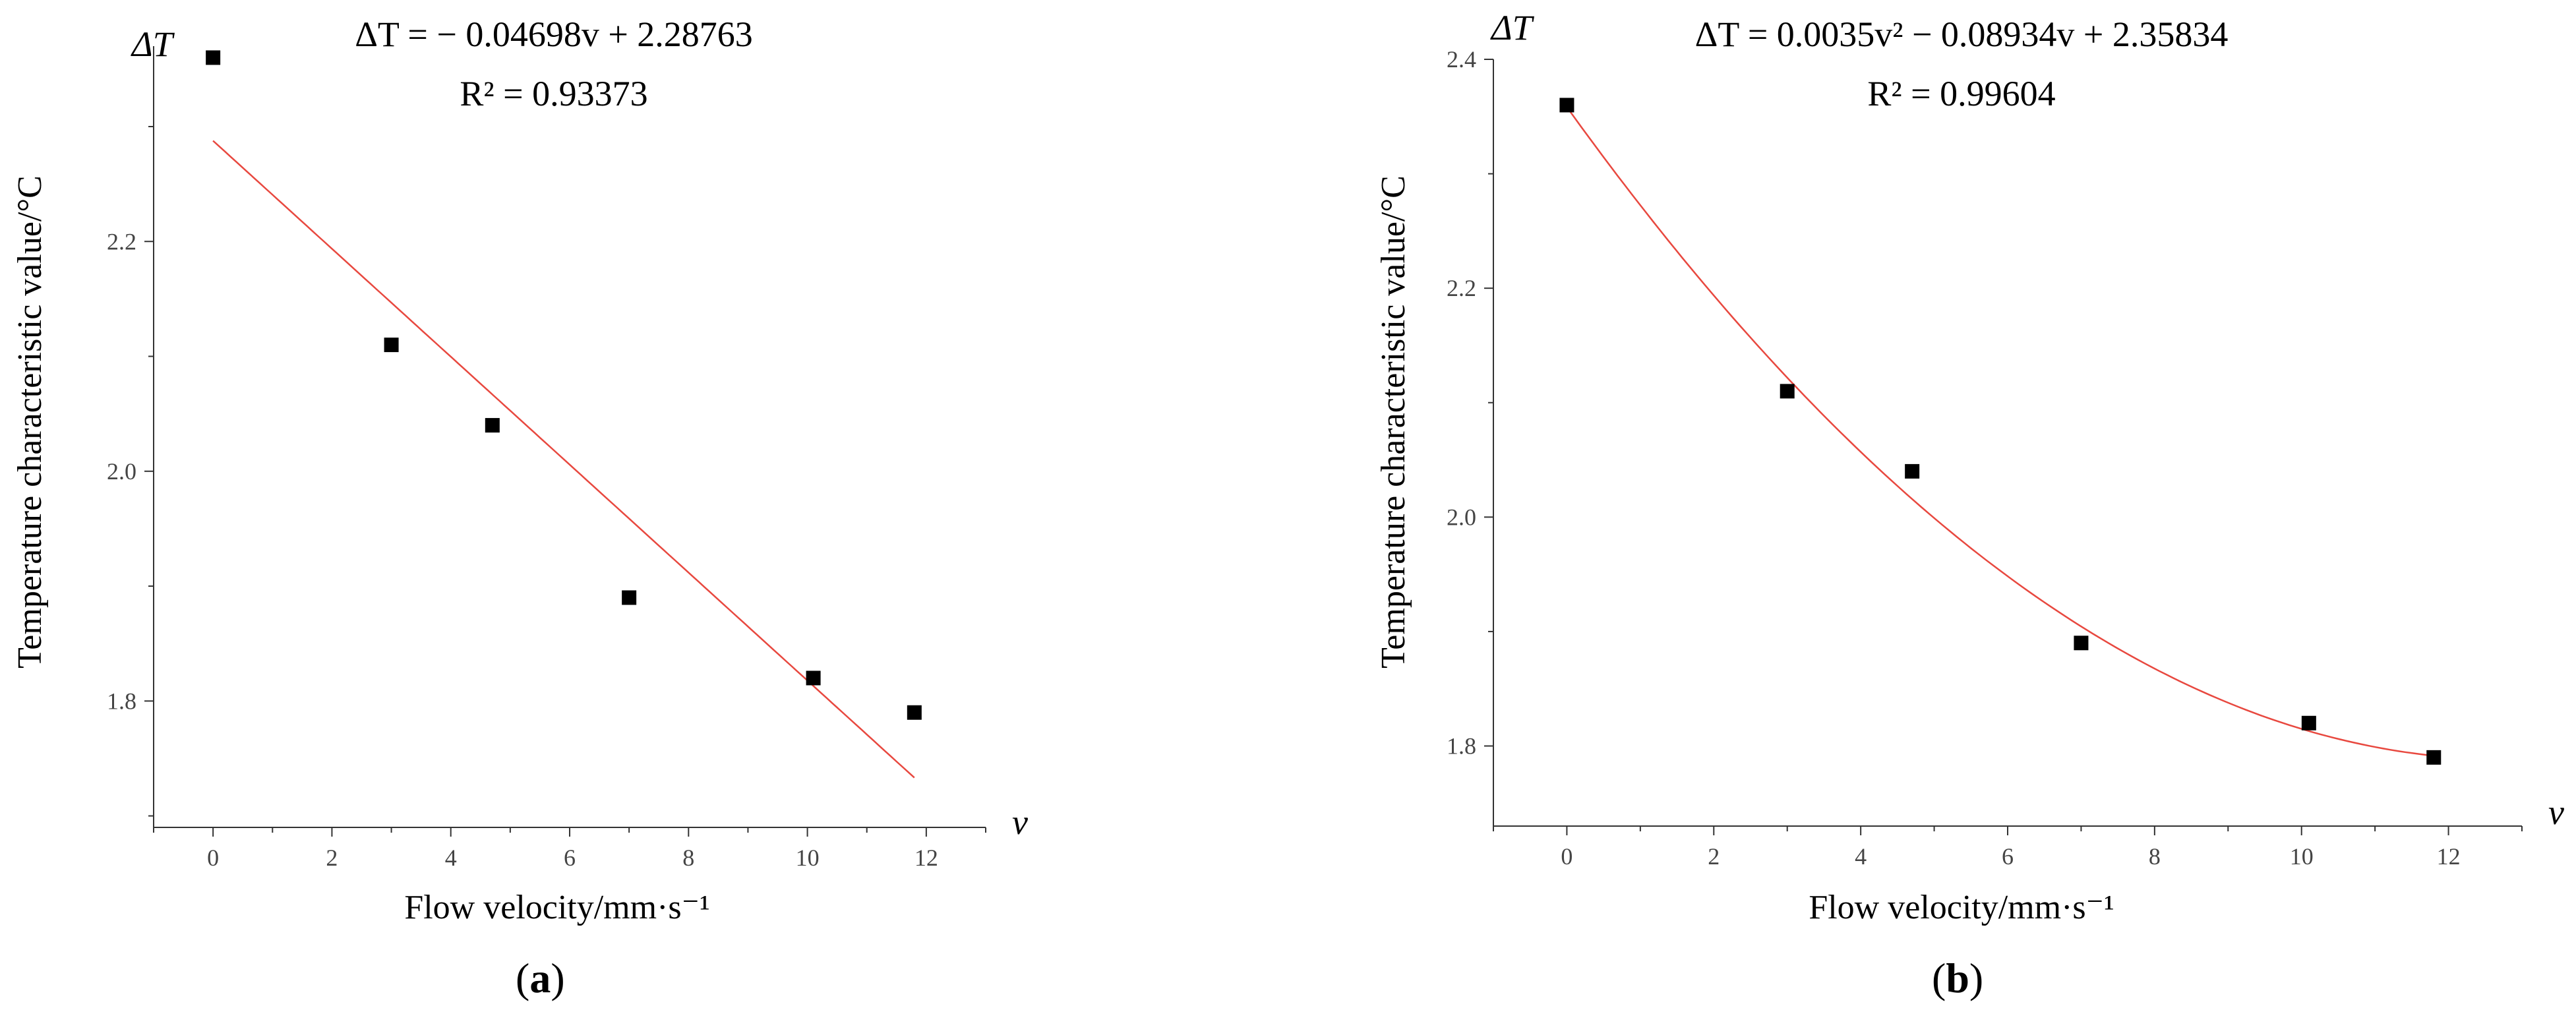 Image resolution: width=2576 pixels, height=1012 pixels. I want to click on fit-equation: ΔT = 0.0035v² − 0.08934v + 2.35834, so click(1962, 34).